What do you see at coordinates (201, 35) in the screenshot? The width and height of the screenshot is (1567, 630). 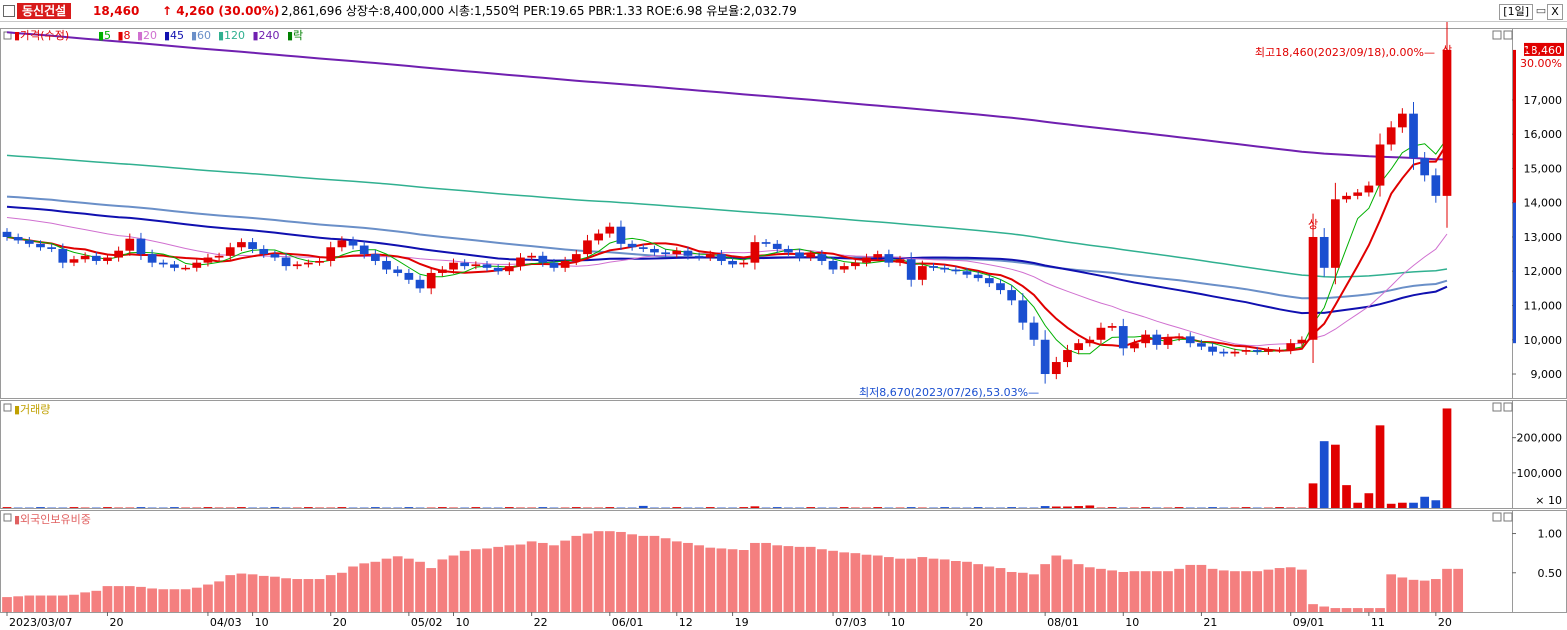 I see `legend-ma-60: ▮60` at bounding box center [201, 35].